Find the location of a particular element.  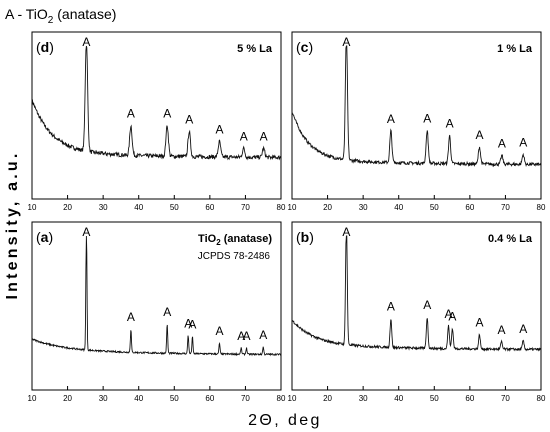

panel-title-a: TiO2 (anatase) is located at coordinates (235, 240).